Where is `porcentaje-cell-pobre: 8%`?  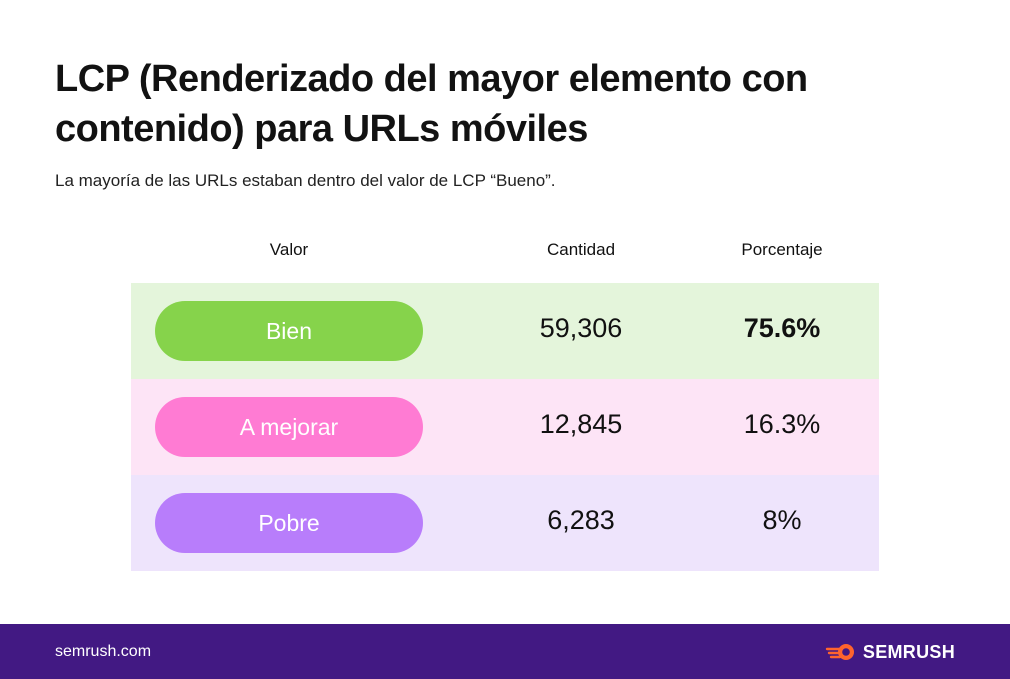
porcentaje-cell-pobre: 8% is located at coordinates (782, 519).